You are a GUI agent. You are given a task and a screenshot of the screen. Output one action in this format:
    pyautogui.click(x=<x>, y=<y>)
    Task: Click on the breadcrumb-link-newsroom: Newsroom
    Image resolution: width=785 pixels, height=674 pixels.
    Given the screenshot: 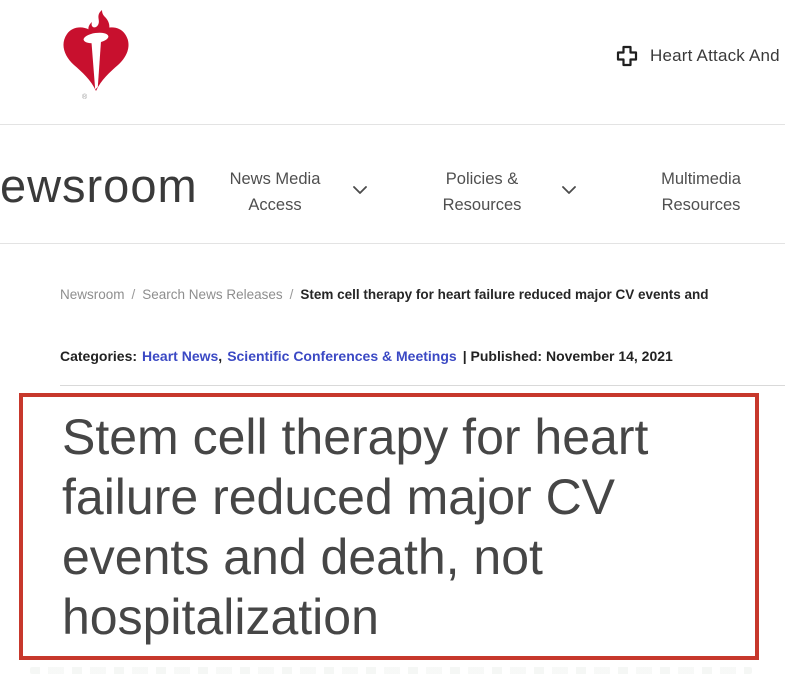 What is the action you would take?
    pyautogui.click(x=92, y=294)
    